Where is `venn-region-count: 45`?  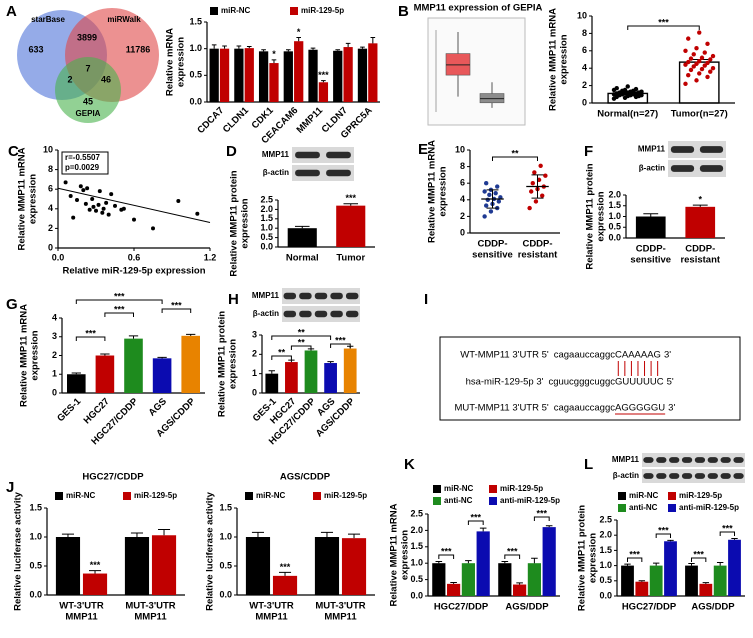 venn-region-count: 45 is located at coordinates (88, 101).